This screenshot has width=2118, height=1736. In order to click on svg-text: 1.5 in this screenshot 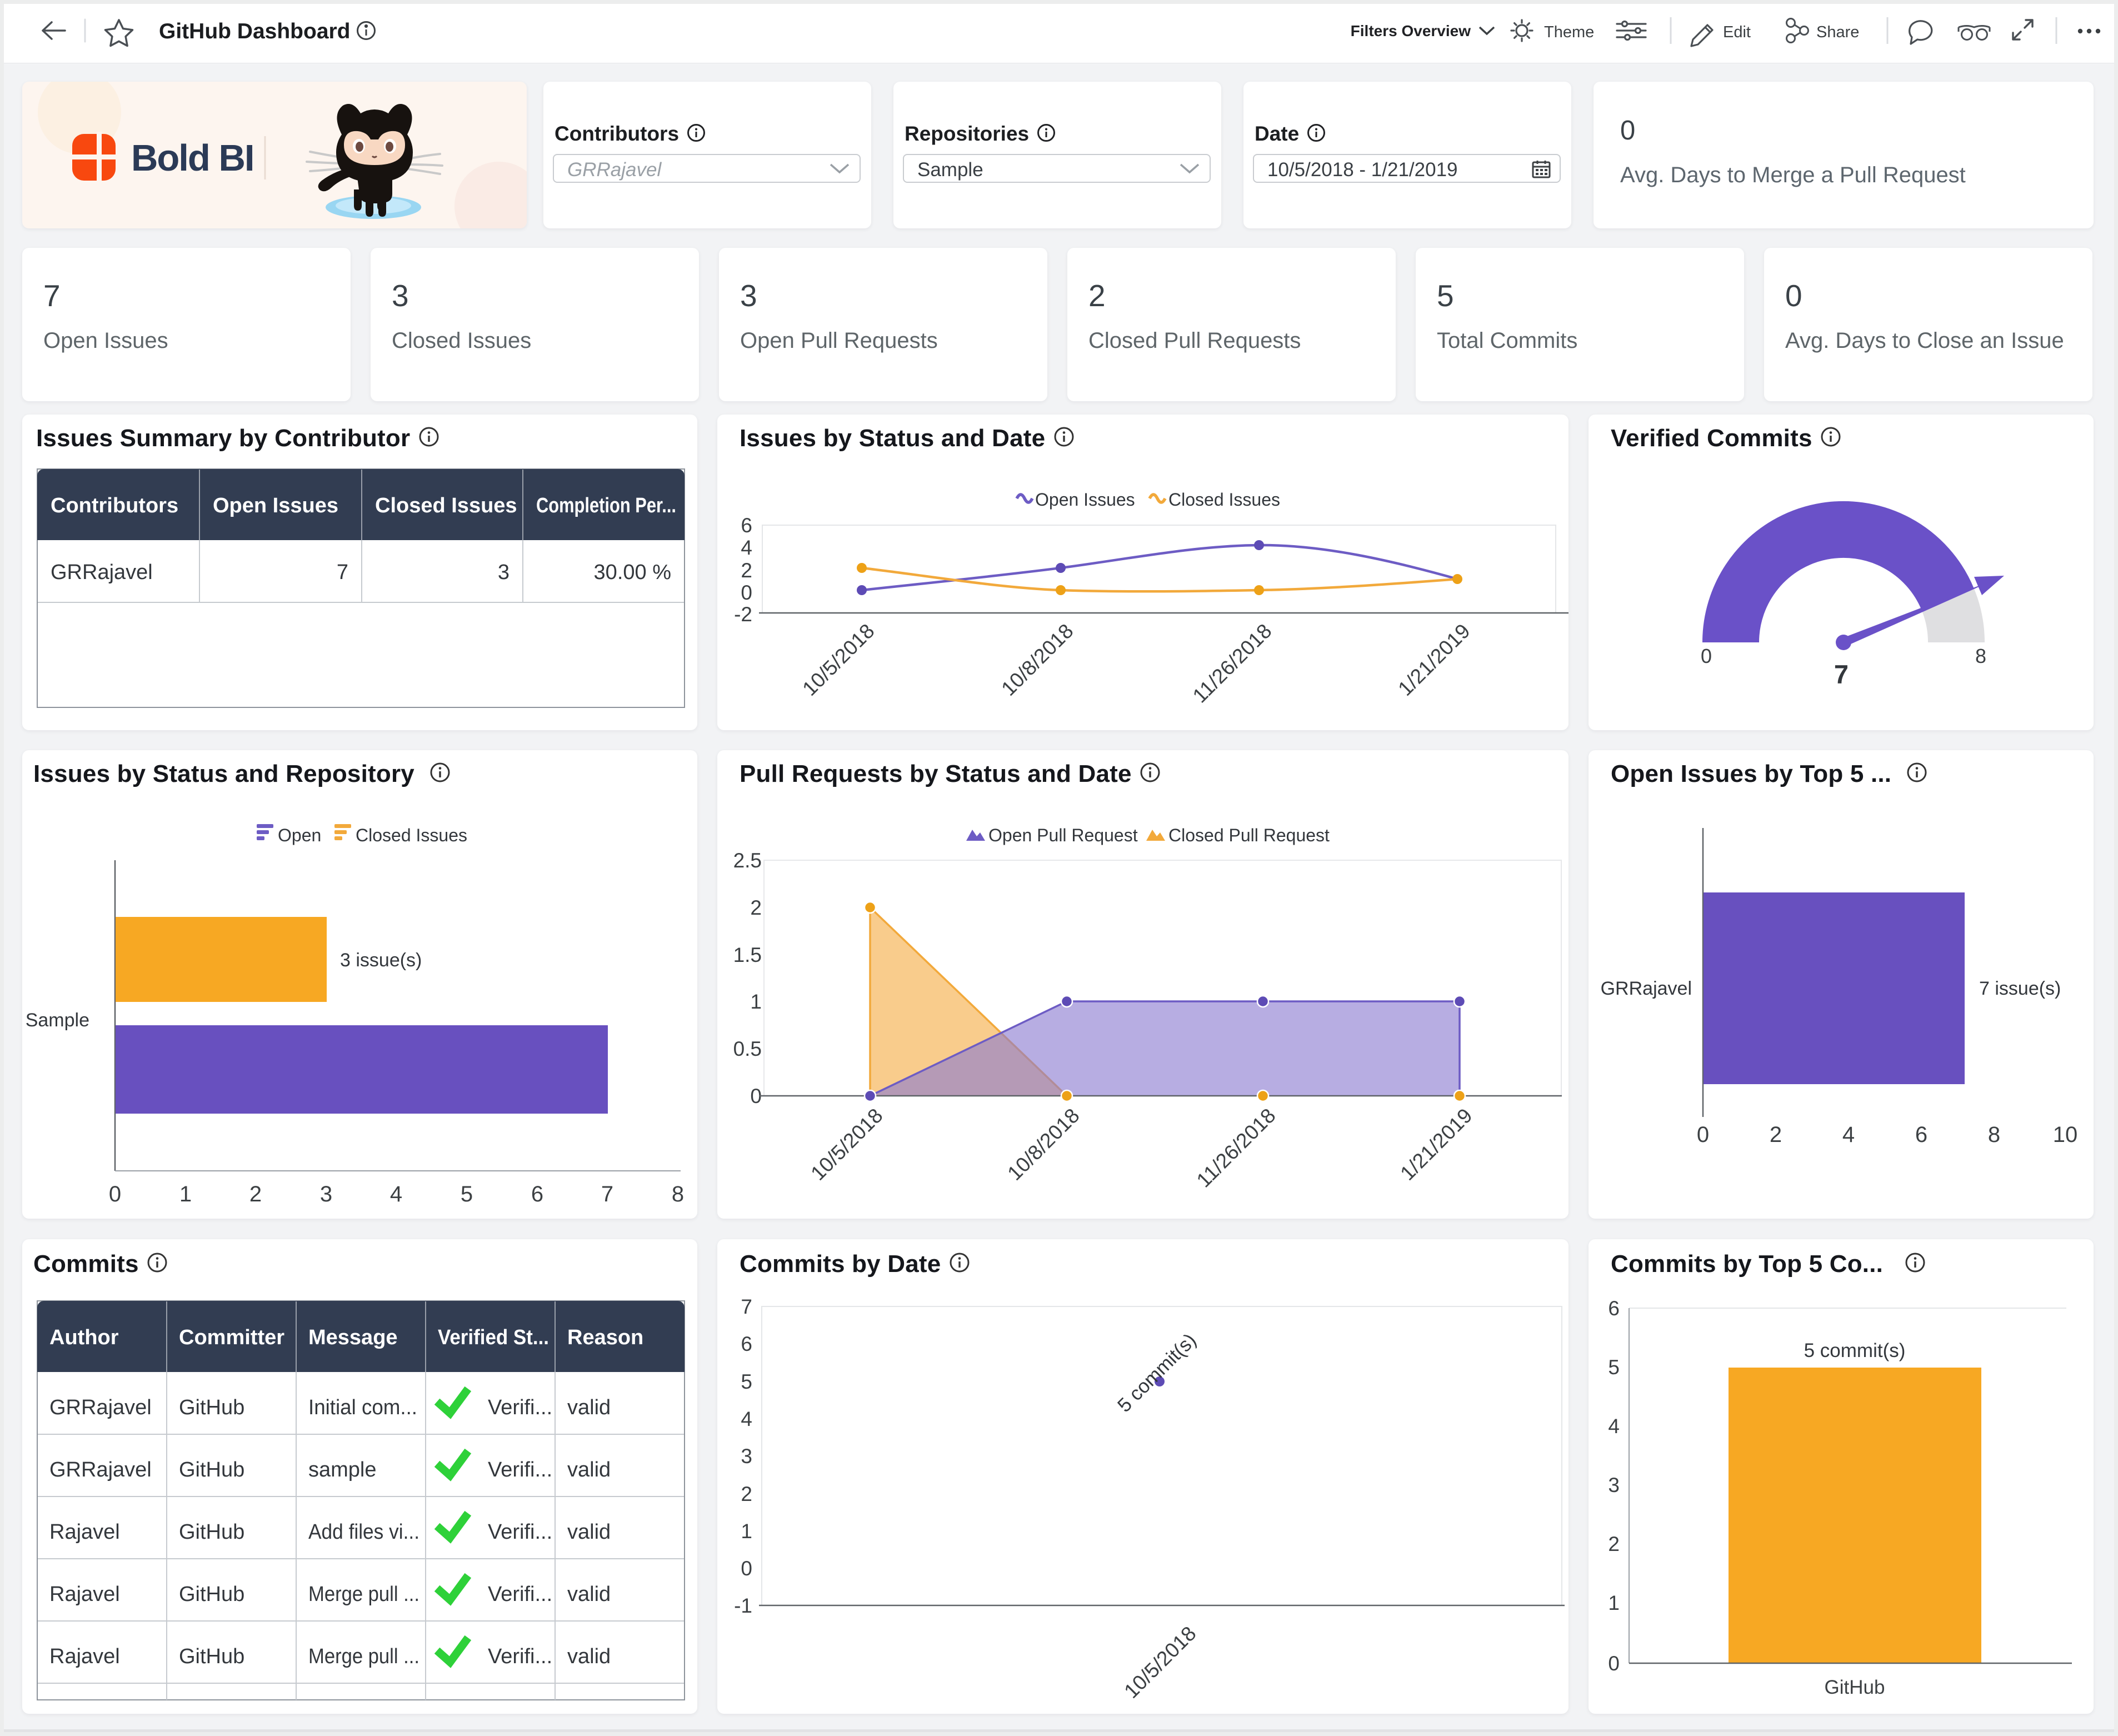, I will do `click(747, 955)`.